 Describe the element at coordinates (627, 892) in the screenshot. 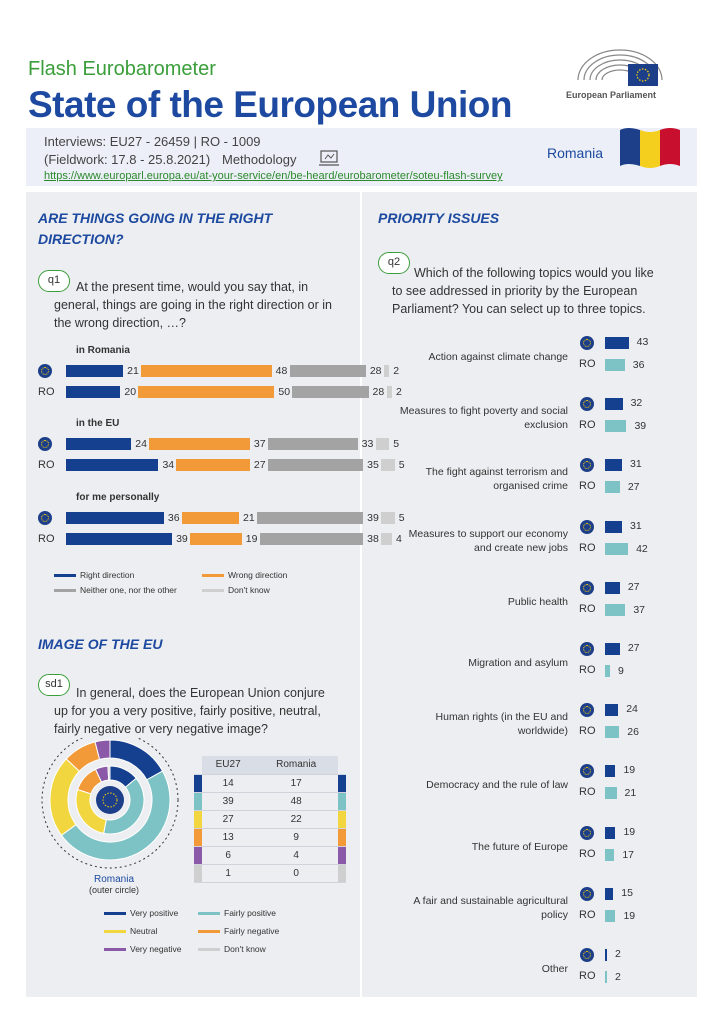

I see `priority-value-eu27: 15` at that location.